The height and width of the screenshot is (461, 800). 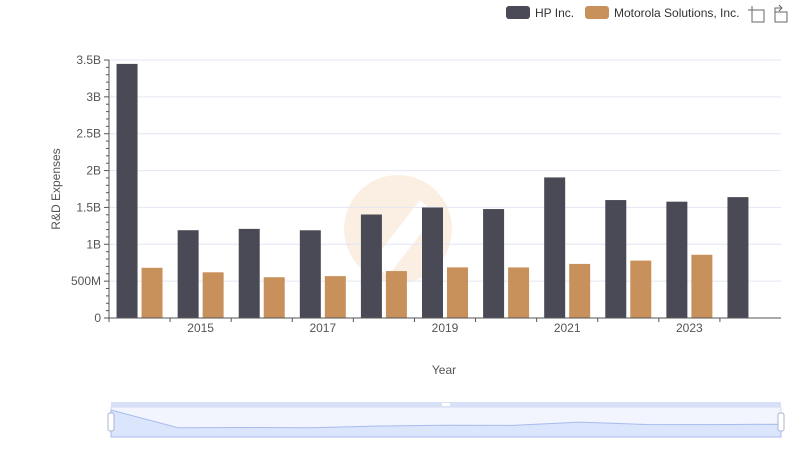 What do you see at coordinates (689, 328) in the screenshot?
I see `x-tick-label: 2023` at bounding box center [689, 328].